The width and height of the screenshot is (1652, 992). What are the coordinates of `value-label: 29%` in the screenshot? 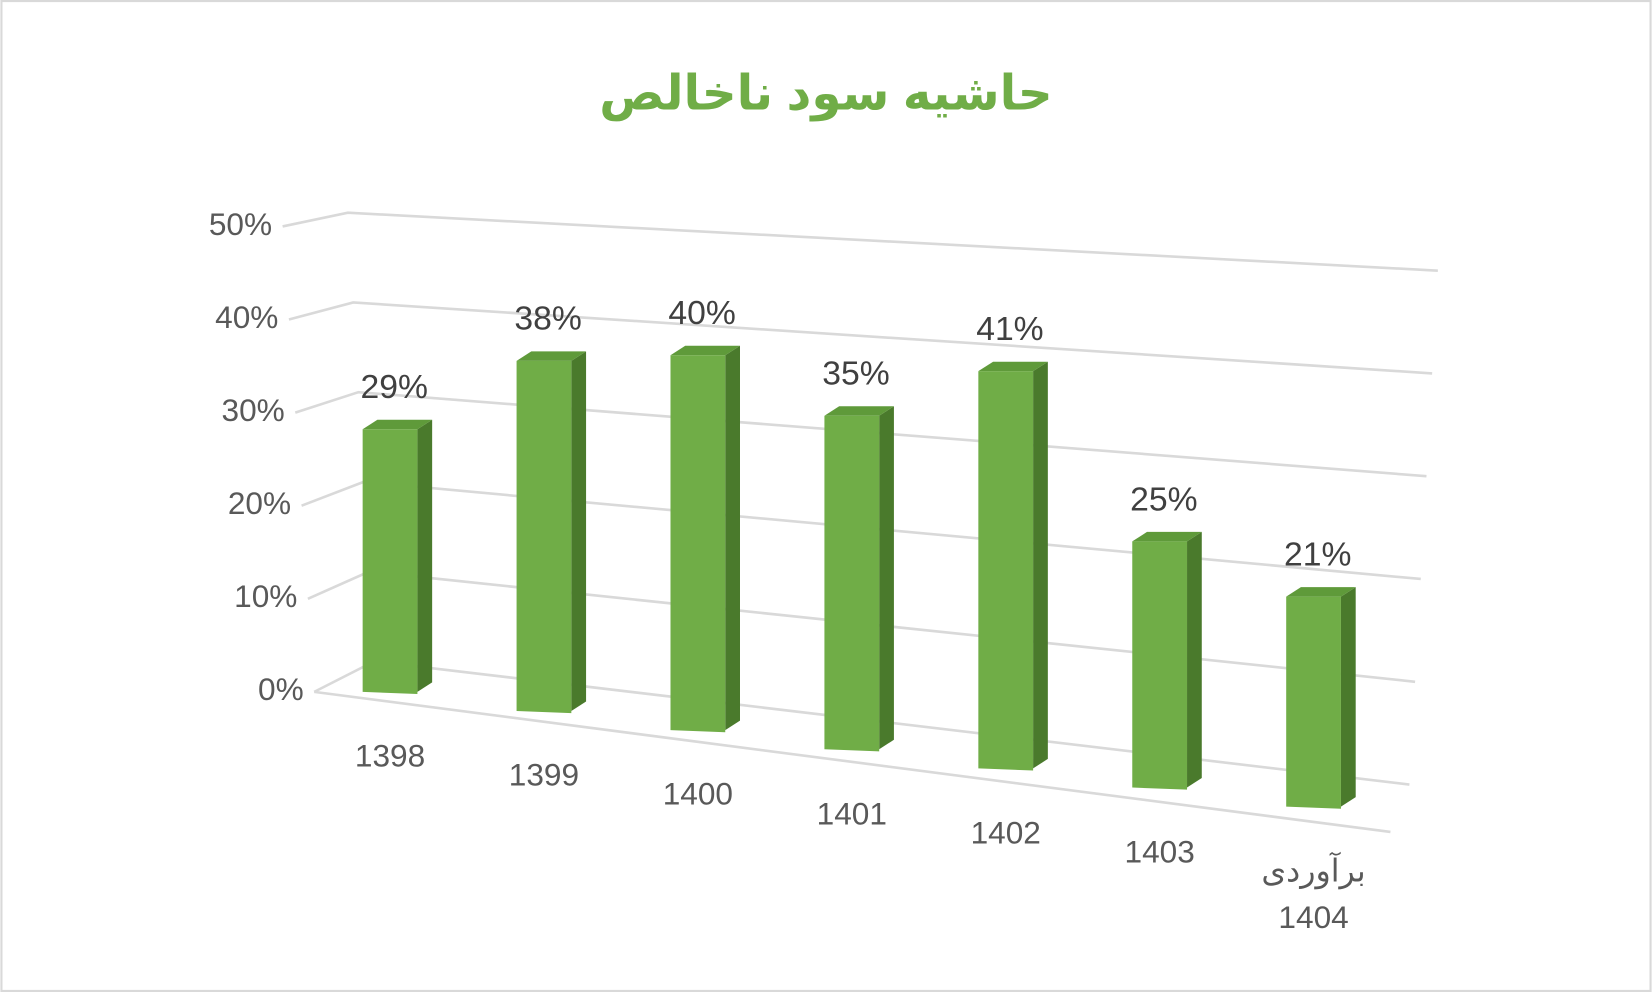 It's located at (394, 387).